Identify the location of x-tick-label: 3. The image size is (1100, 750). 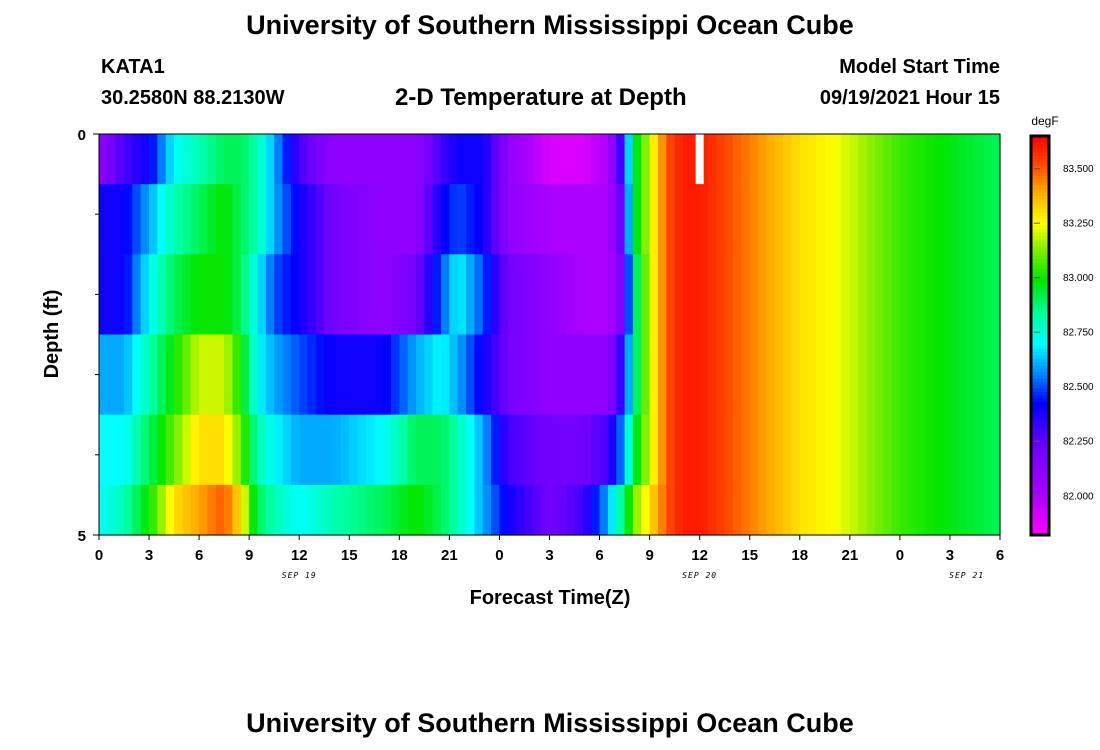
(149, 555).